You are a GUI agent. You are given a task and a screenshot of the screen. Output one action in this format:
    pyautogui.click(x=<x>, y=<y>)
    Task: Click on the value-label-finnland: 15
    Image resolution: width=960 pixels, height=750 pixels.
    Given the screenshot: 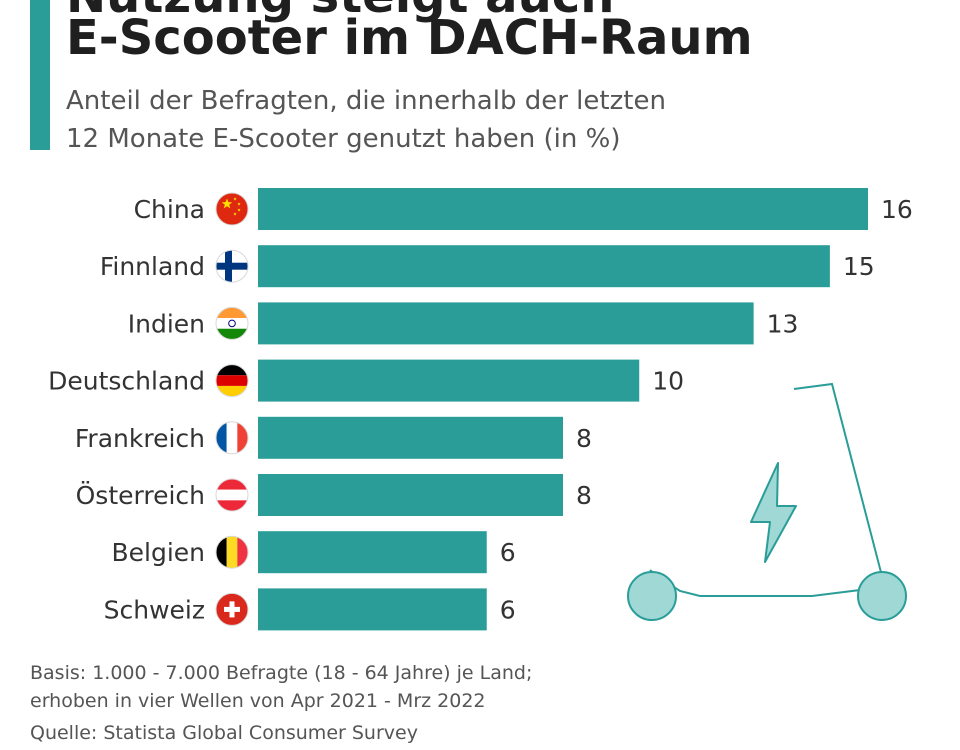 What is the action you would take?
    pyautogui.click(x=859, y=266)
    